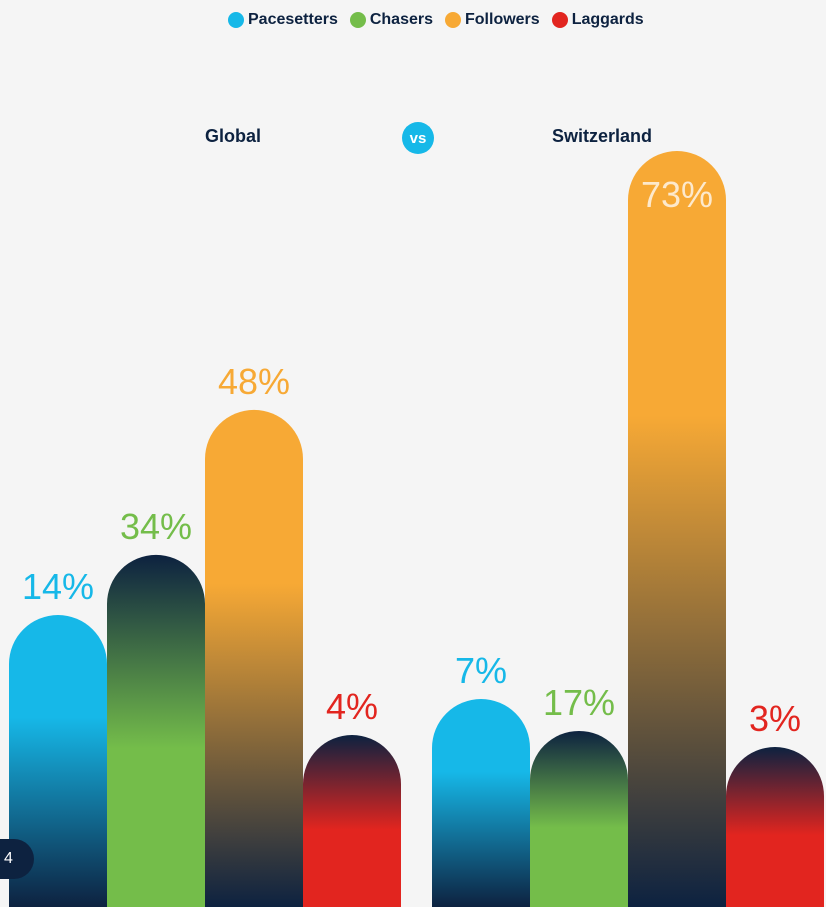  Describe the element at coordinates (17, 859) in the screenshot. I see `page-number: 4` at that location.